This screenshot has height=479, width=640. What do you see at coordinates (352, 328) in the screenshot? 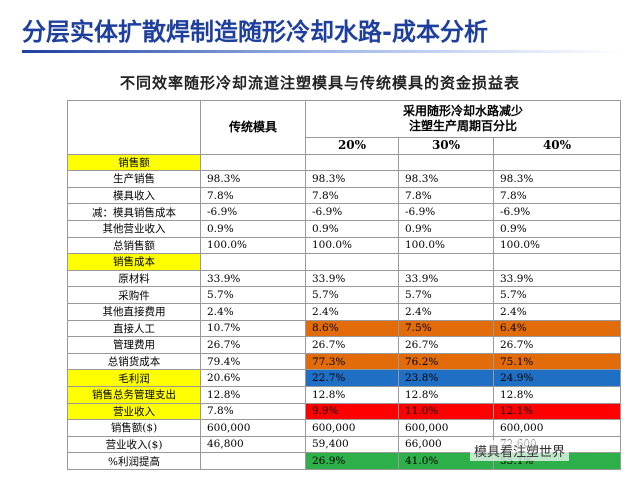
I see `value-cell: 8.6%` at bounding box center [352, 328].